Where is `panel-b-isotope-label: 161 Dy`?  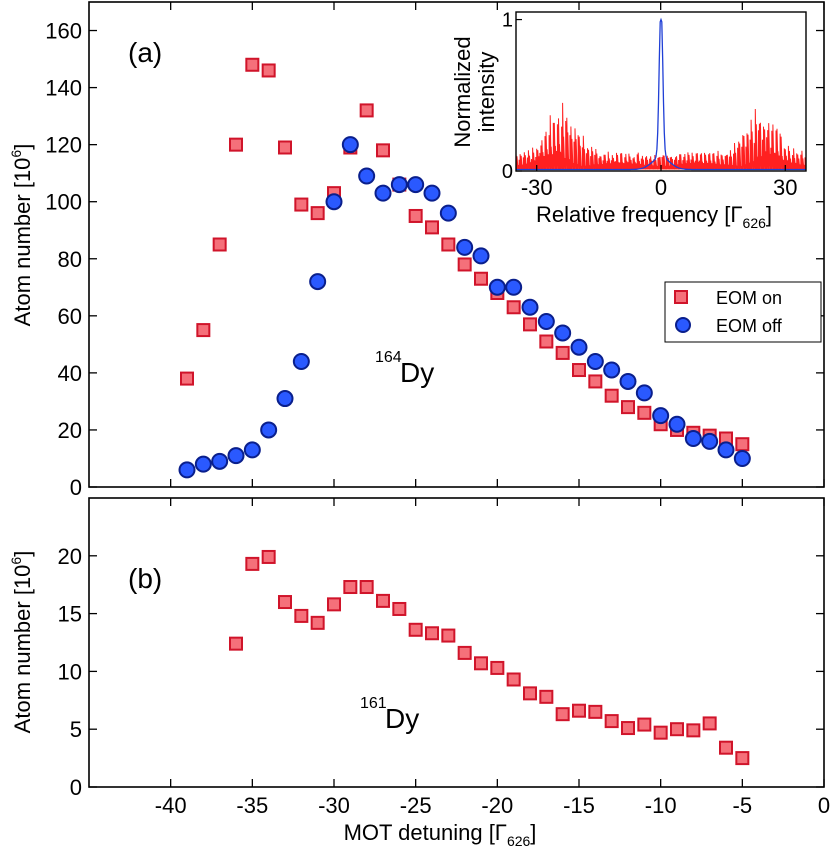
panel-b-isotope-label: 161 Dy is located at coordinates (389, 714).